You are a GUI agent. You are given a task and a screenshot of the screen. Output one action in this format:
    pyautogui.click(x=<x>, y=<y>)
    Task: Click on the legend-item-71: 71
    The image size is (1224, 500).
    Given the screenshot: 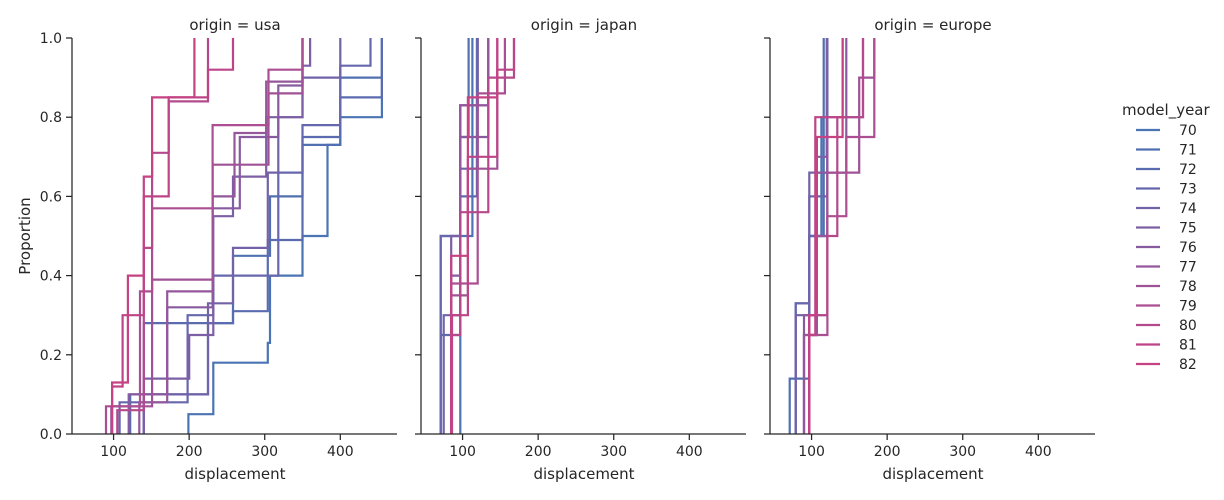 What is the action you would take?
    pyautogui.click(x=1166, y=151)
    